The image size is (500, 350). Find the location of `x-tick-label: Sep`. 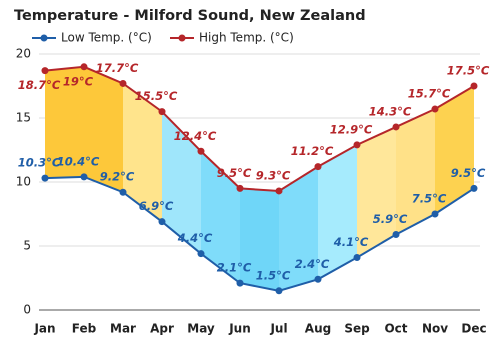

x-tick-label: Sep is located at coordinates (357, 329).